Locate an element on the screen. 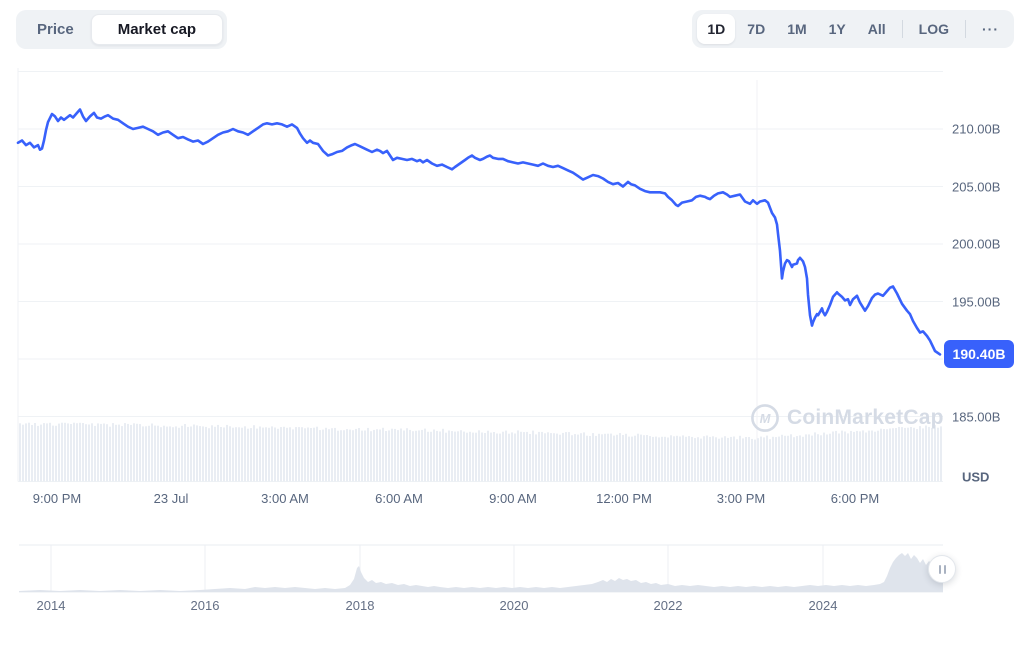  y-axis-label: 210.00B is located at coordinates (976, 129).